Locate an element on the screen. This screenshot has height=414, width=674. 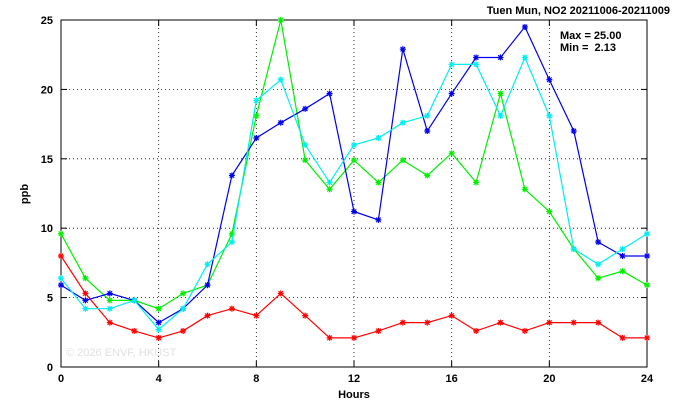
y-tick-label: 20 is located at coordinates (47, 90).